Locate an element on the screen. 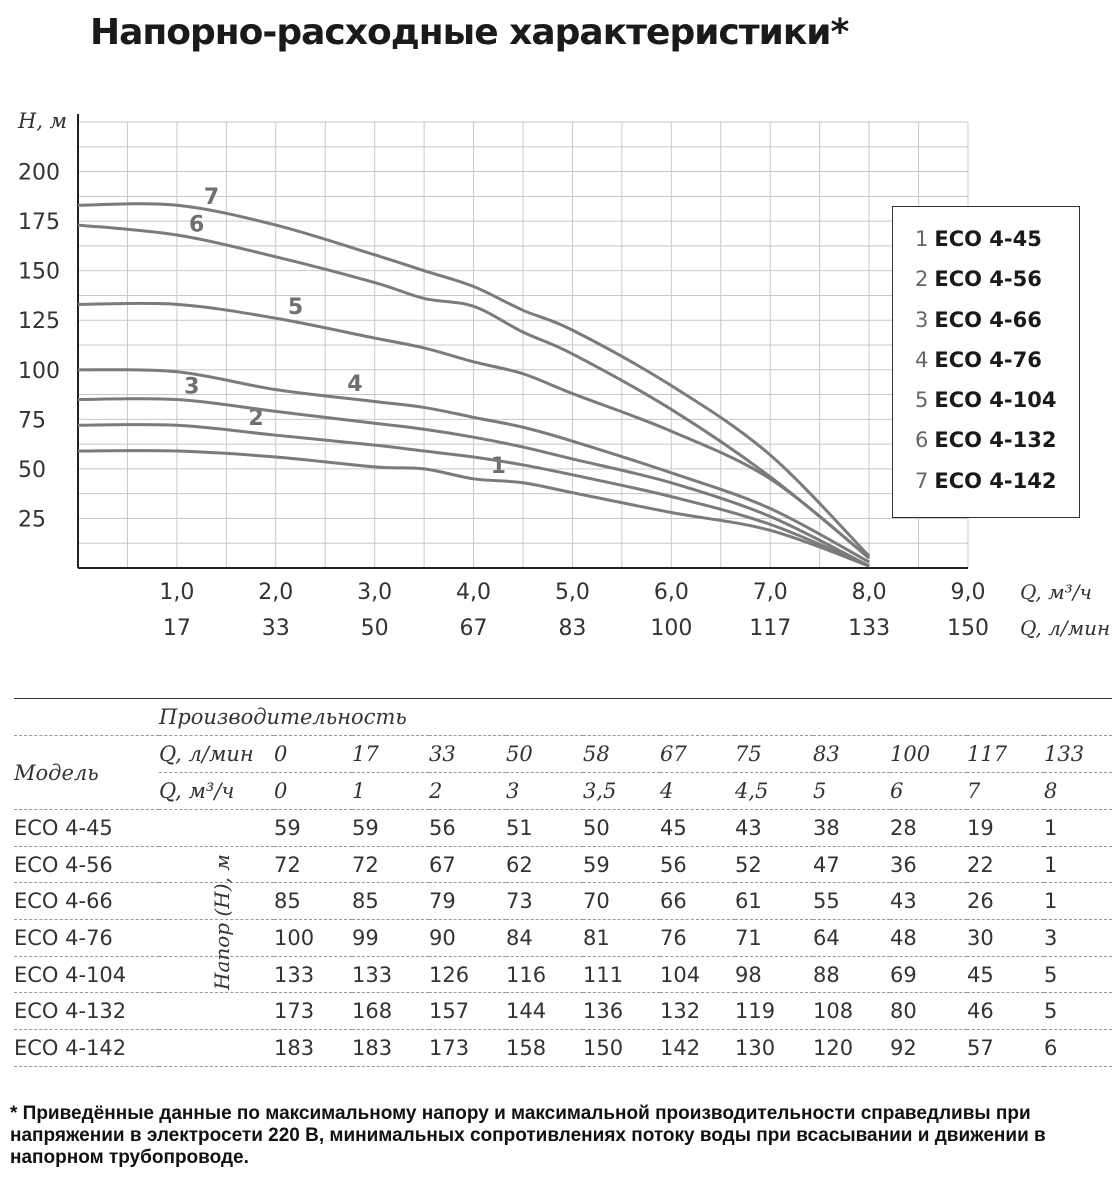 The height and width of the screenshot is (1190, 1120). y-tick-label: 150 is located at coordinates (39, 272).